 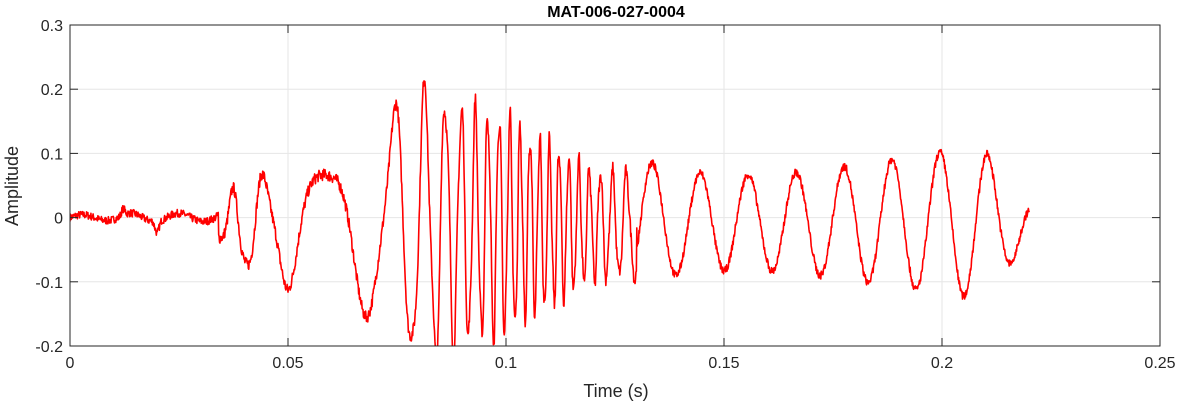 What do you see at coordinates (723, 363) in the screenshot?
I see `x-tick-label: 0.15` at bounding box center [723, 363].